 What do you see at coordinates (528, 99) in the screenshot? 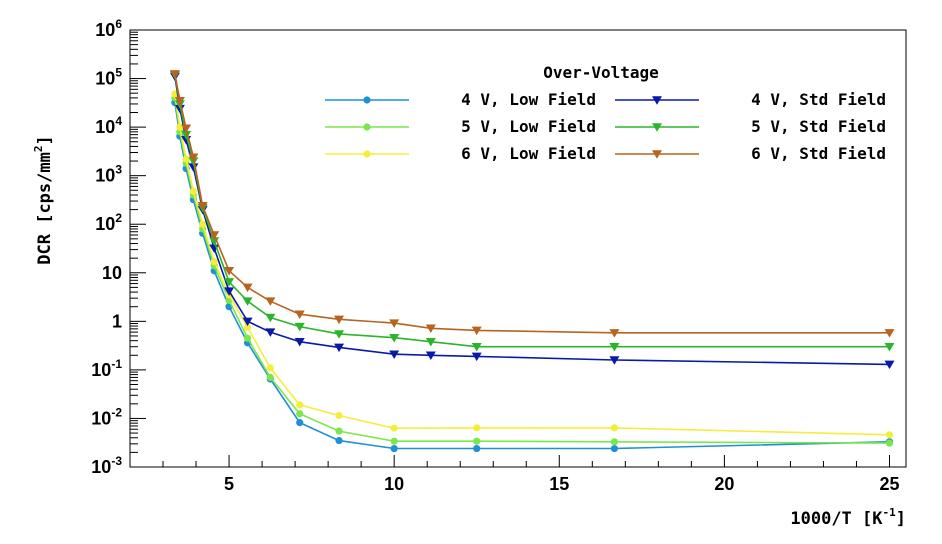
I see `legend-label: 4 V, Low Field` at bounding box center [528, 99].